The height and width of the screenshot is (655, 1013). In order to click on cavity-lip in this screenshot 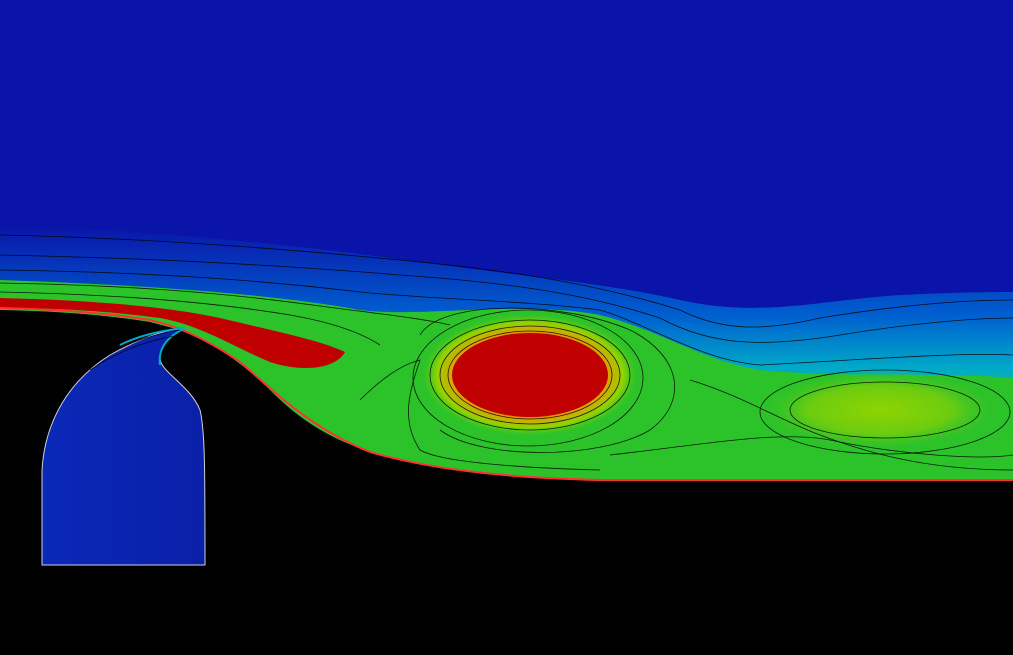, I will do `click(152, 346)`.